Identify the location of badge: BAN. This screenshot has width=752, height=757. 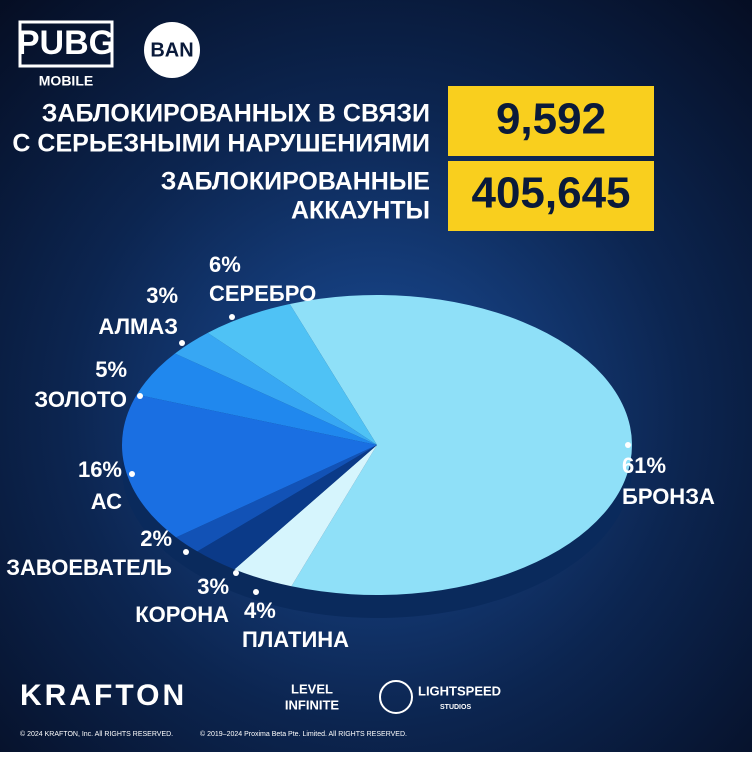
(171, 50).